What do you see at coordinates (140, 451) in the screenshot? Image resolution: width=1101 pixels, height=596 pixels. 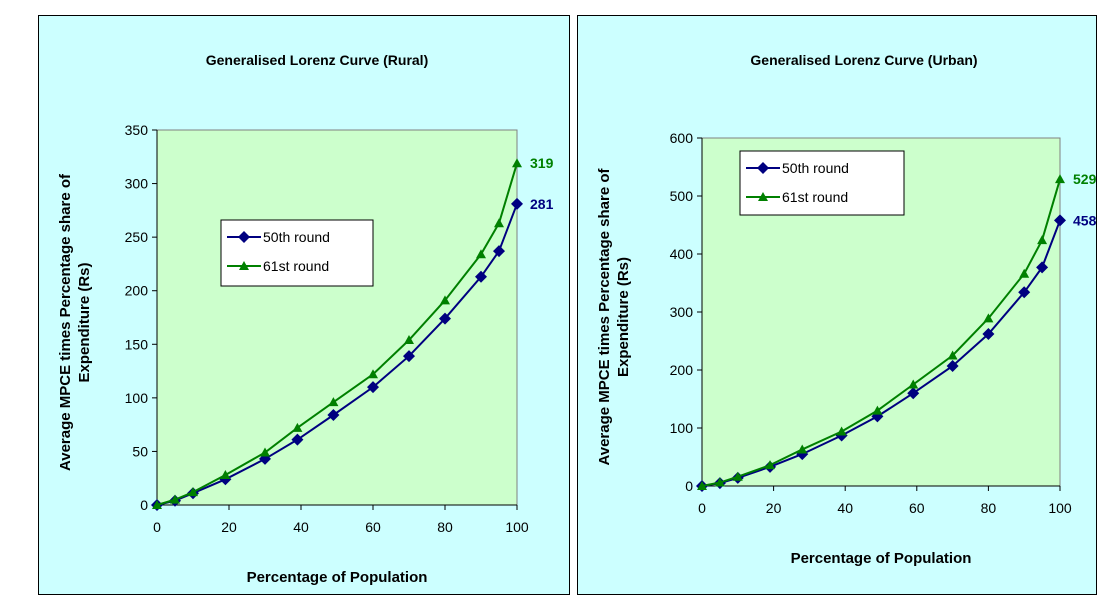 I see `y-tick-label: 50` at bounding box center [140, 451].